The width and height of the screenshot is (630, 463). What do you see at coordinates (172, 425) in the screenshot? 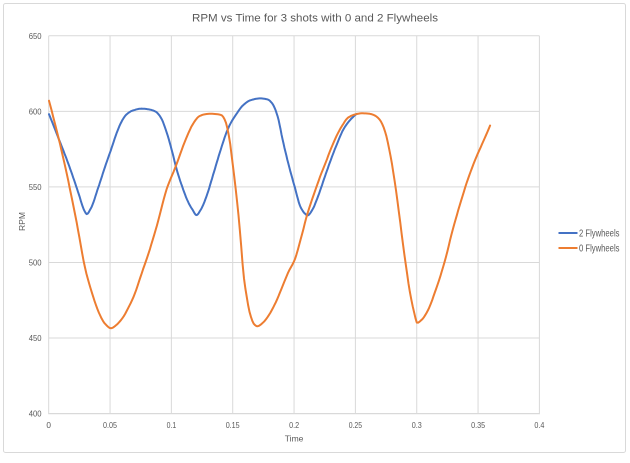
I see `svg-text: 0.1` at bounding box center [172, 425].